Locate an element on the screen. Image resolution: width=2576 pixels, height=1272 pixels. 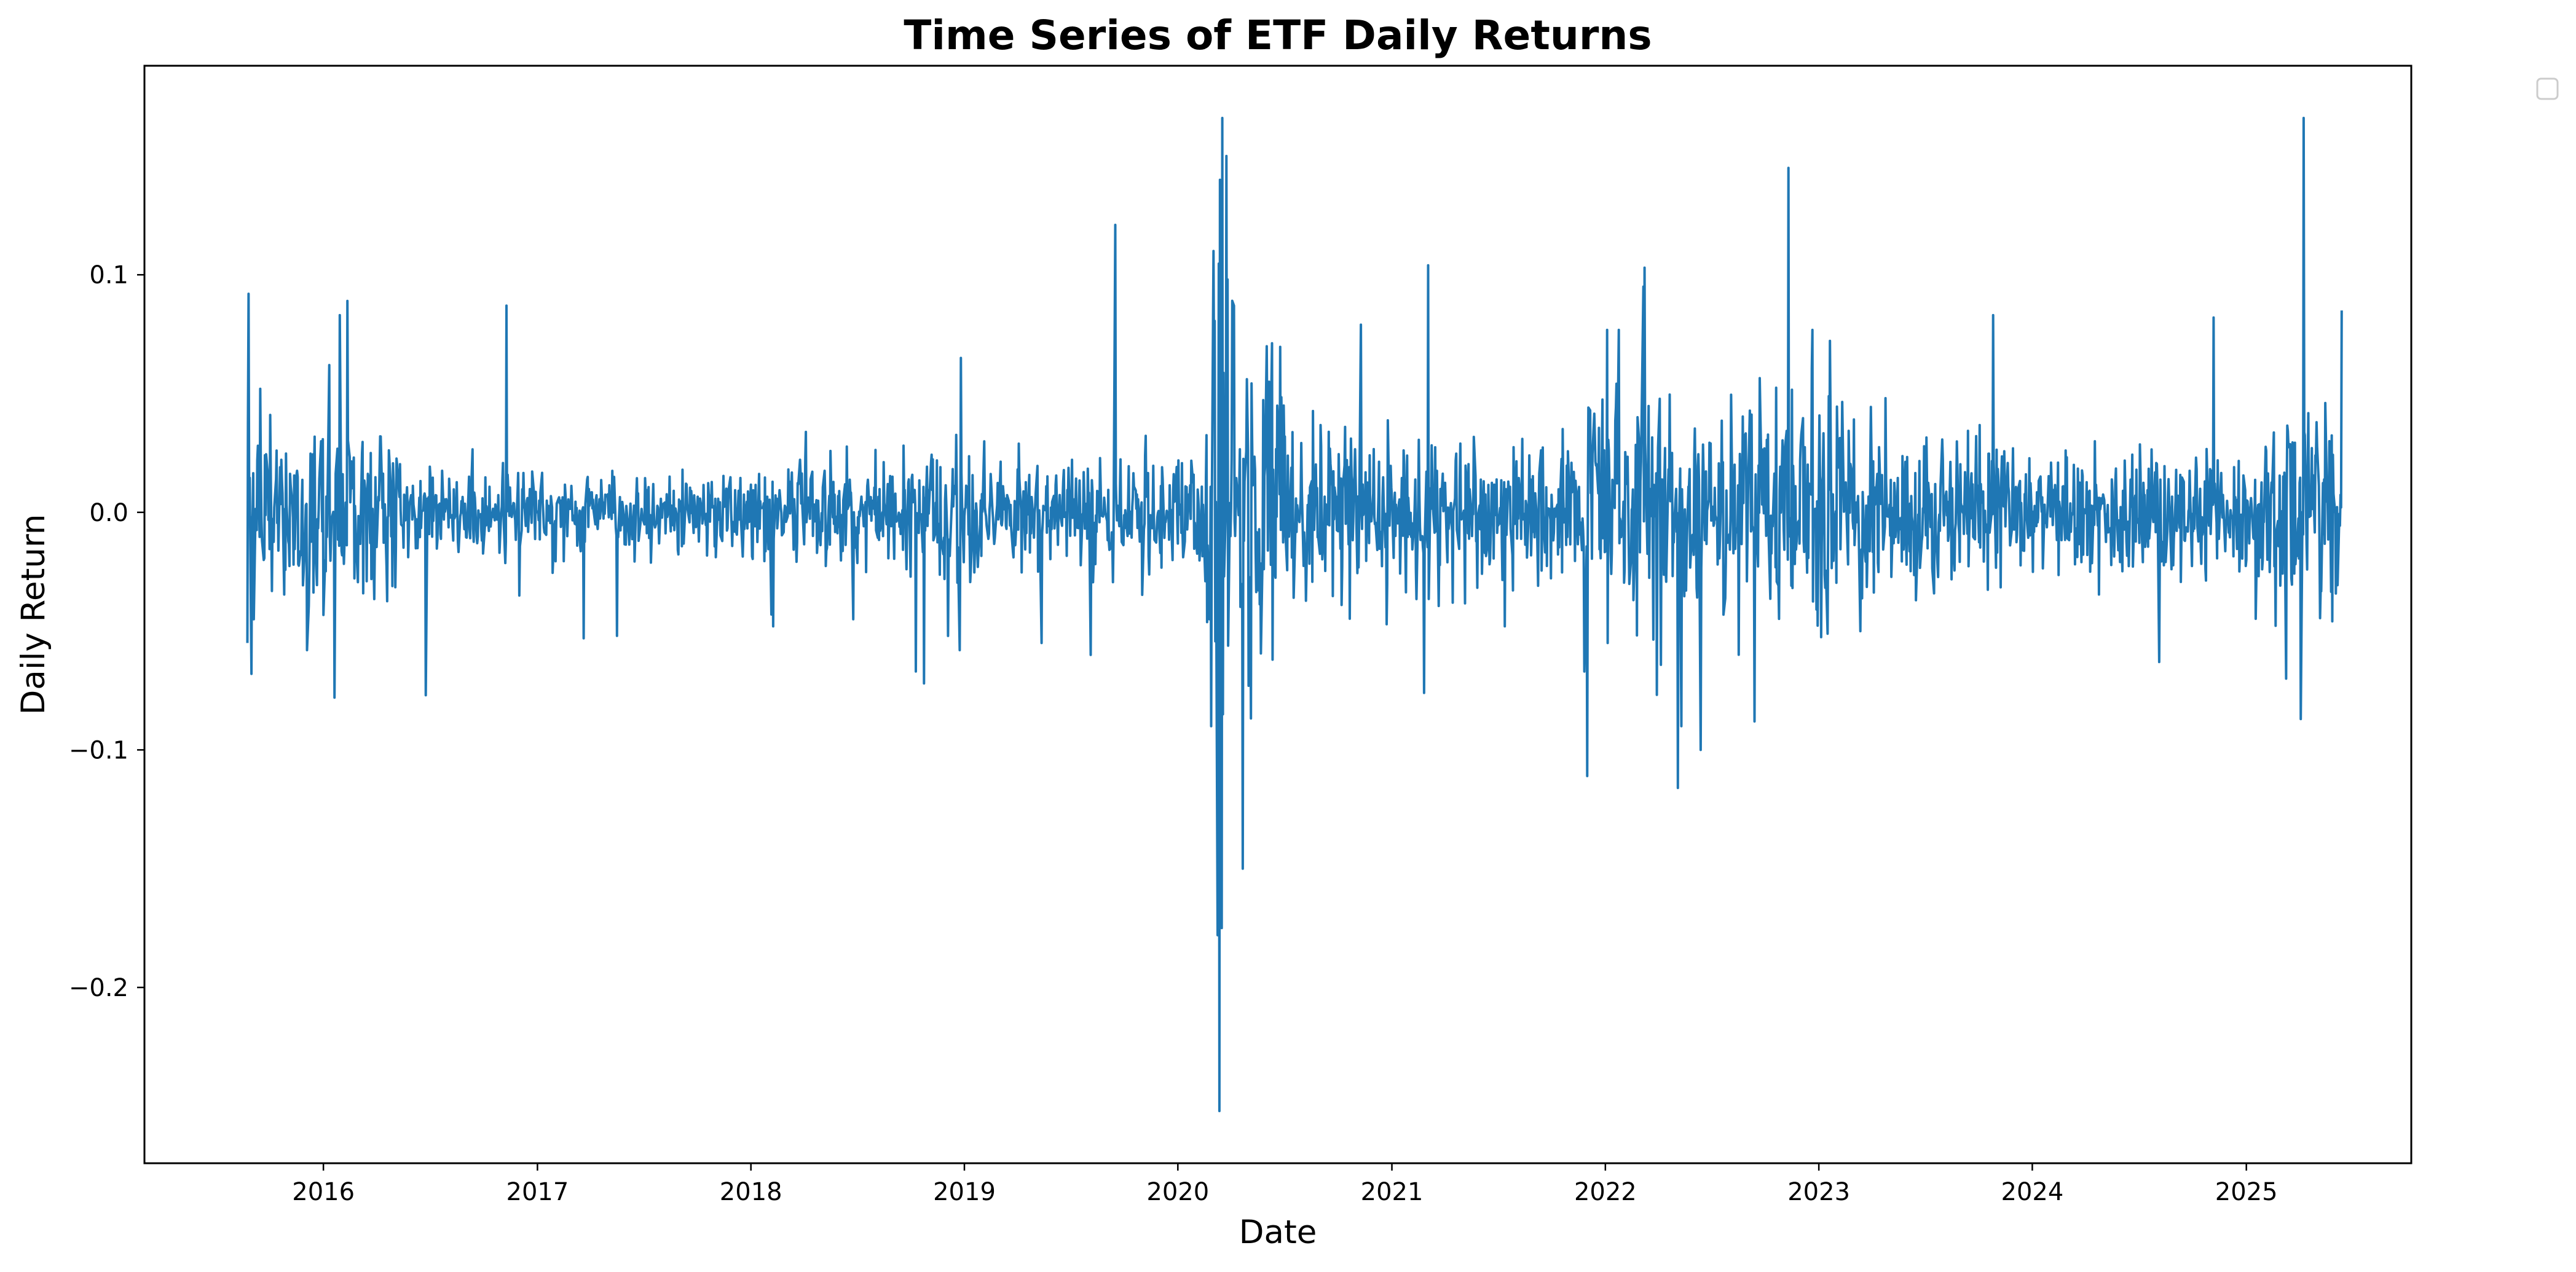
x-tick-label: 2025 is located at coordinates (2247, 1192).